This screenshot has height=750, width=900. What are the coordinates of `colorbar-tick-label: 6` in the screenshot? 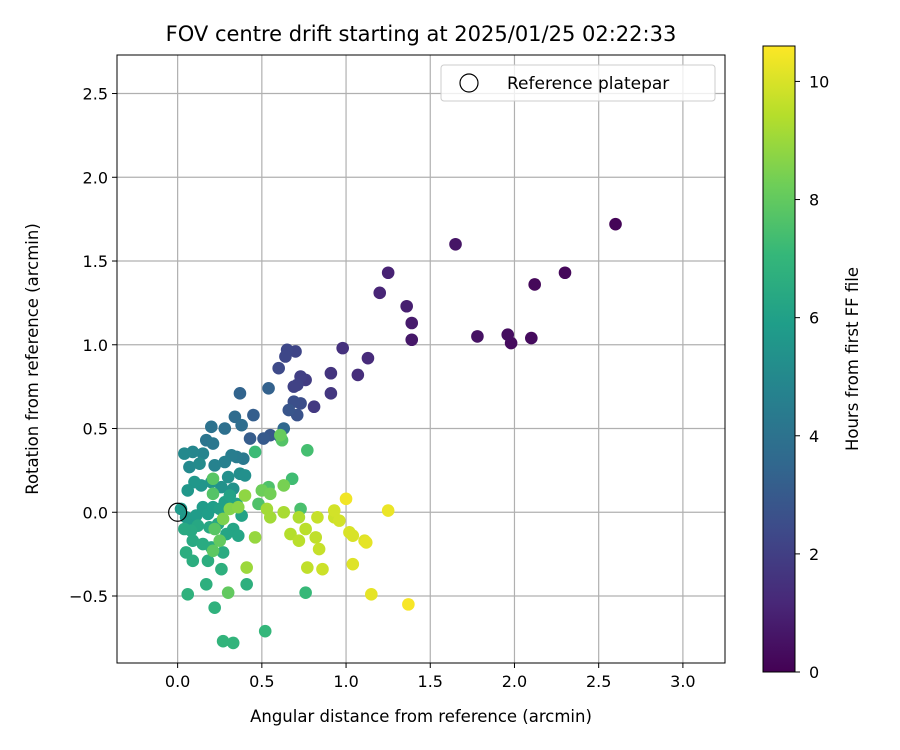 It's located at (814, 318).